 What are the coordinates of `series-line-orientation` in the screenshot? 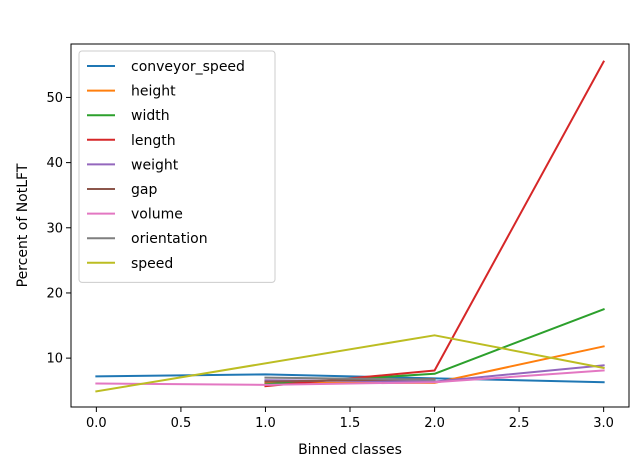 It's located at (350, 378).